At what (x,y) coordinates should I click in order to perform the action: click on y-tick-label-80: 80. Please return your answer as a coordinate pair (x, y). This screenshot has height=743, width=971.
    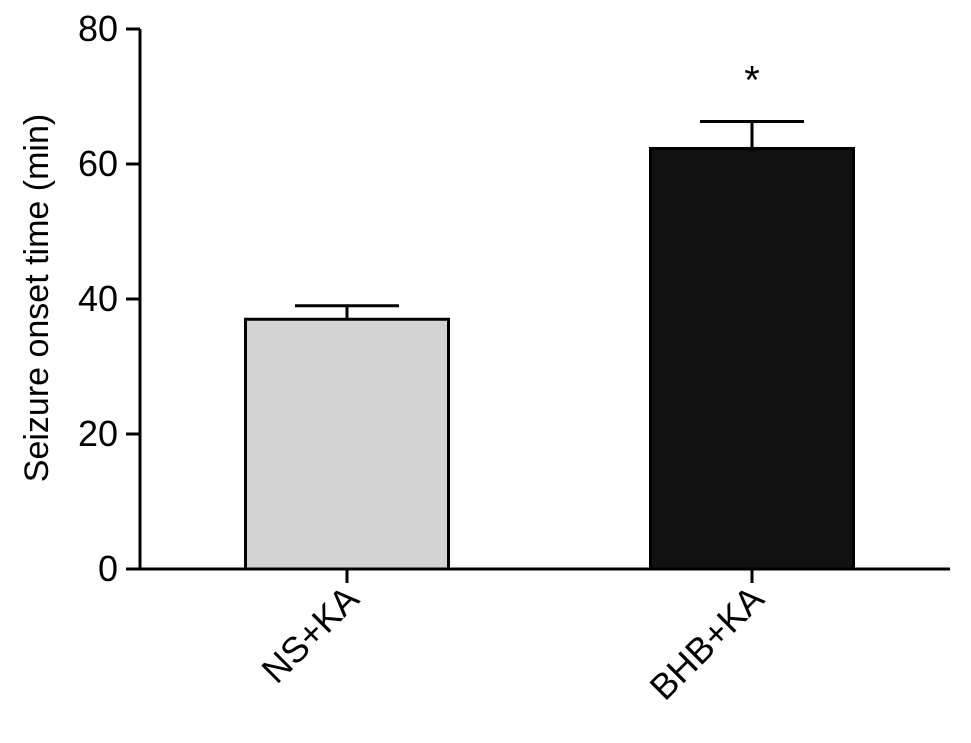
    Looking at the image, I should click on (98, 28).